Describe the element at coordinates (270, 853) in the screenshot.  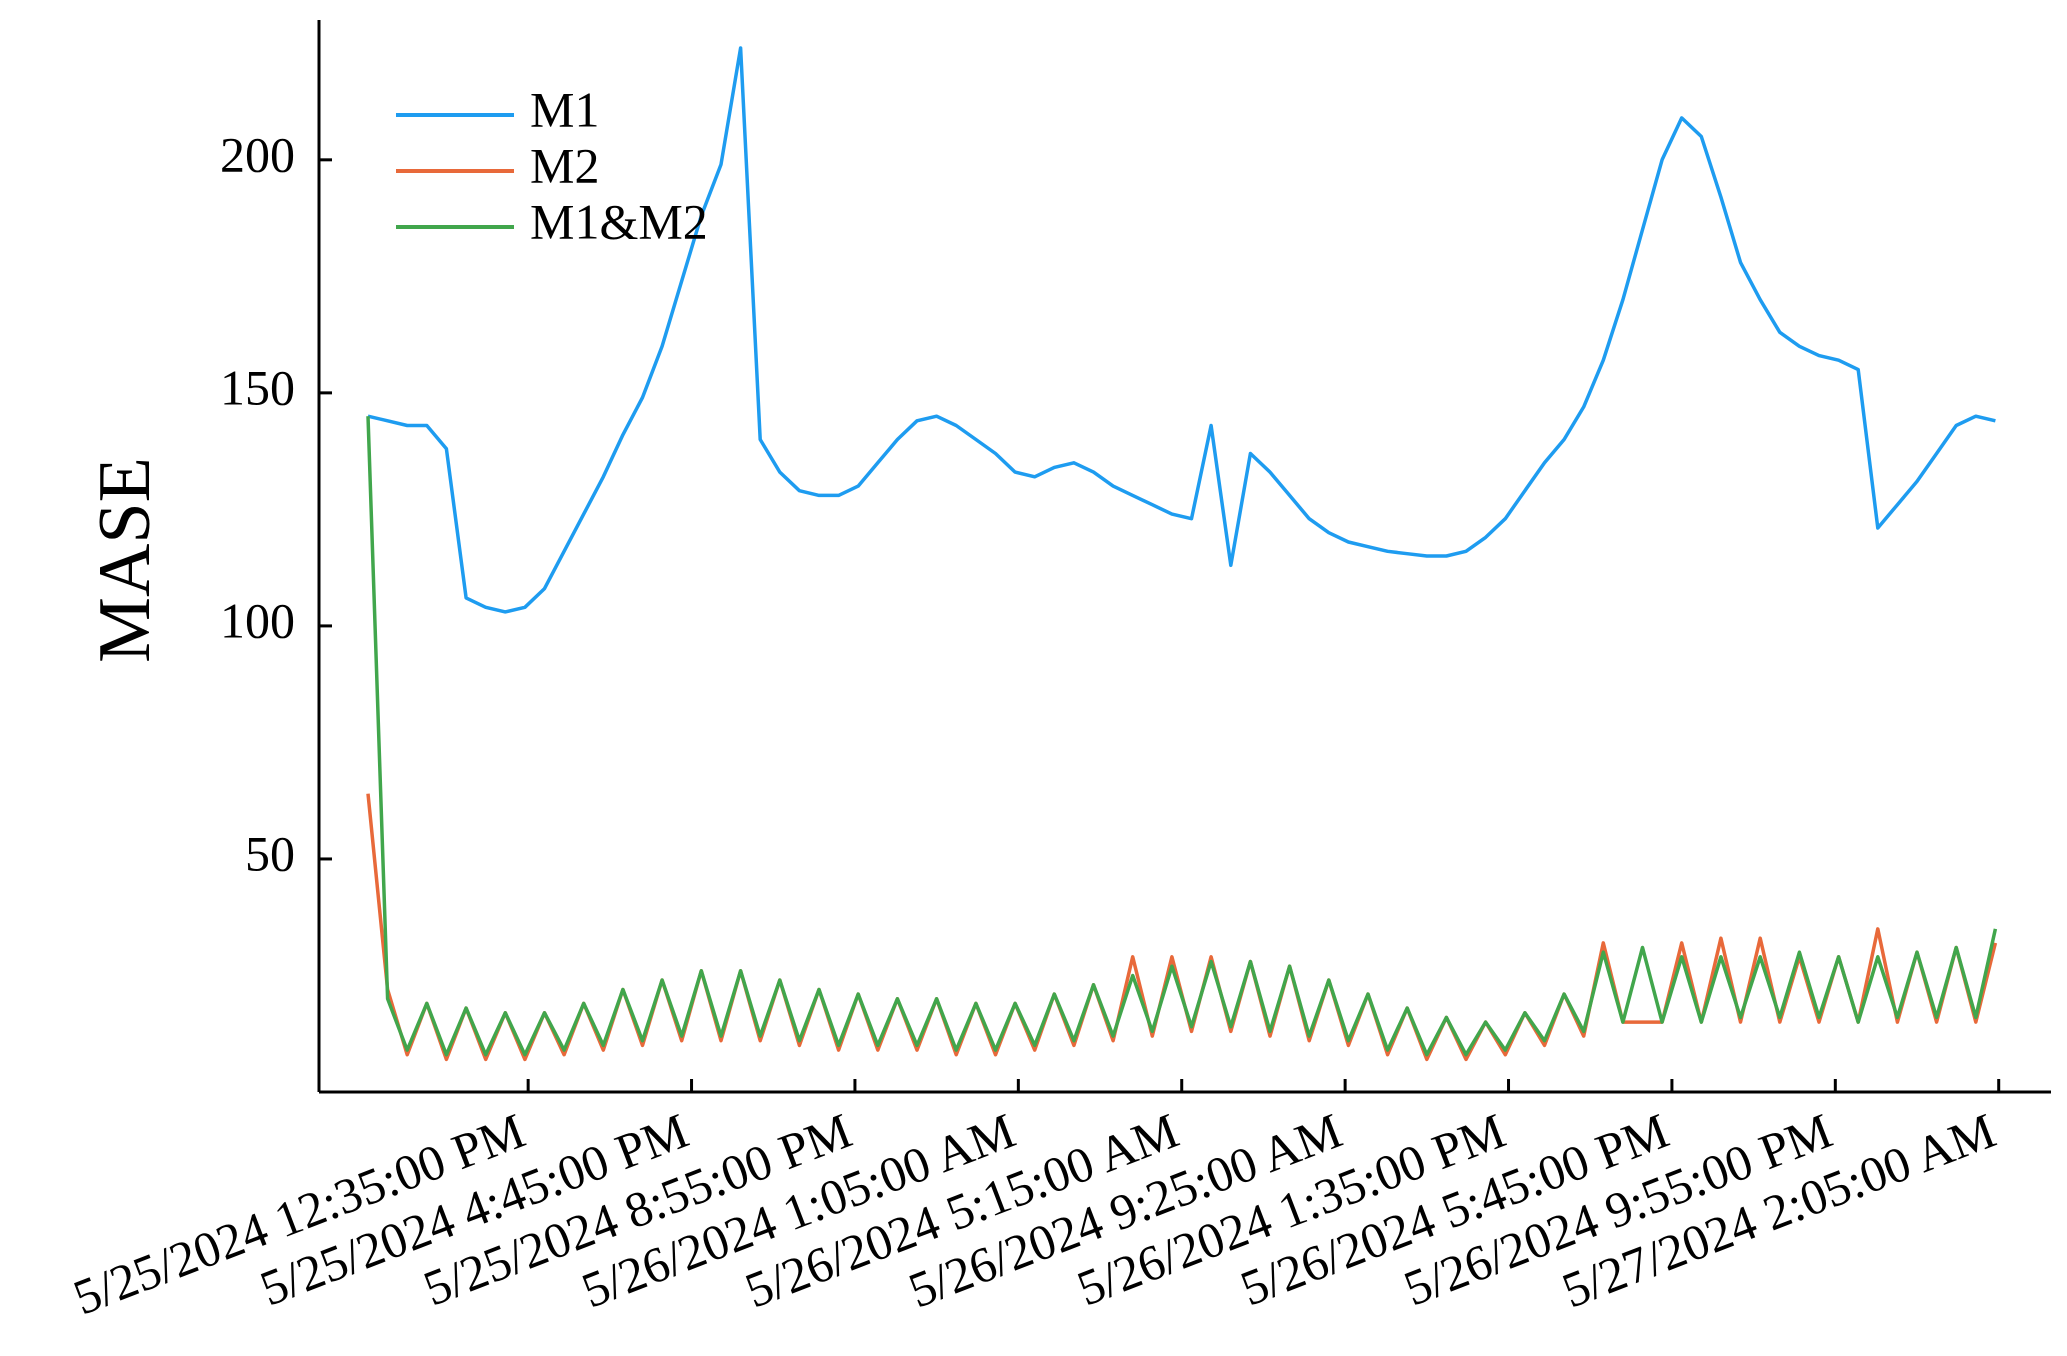
I see `y-tick-label: 50` at that location.